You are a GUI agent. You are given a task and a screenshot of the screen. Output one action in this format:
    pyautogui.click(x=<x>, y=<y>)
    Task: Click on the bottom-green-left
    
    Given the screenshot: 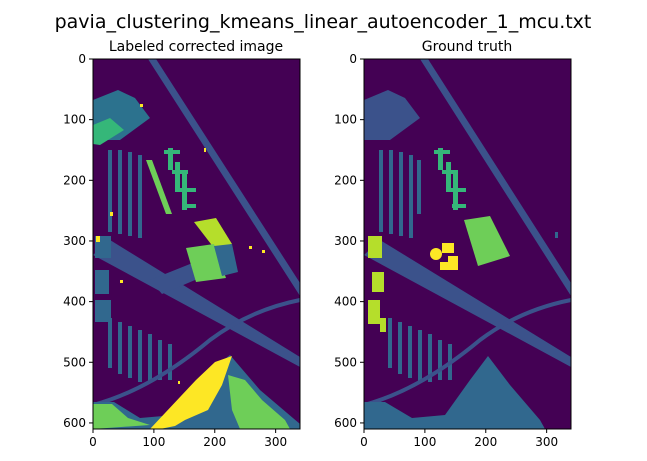 What is the action you would take?
    pyautogui.click(x=121, y=416)
    